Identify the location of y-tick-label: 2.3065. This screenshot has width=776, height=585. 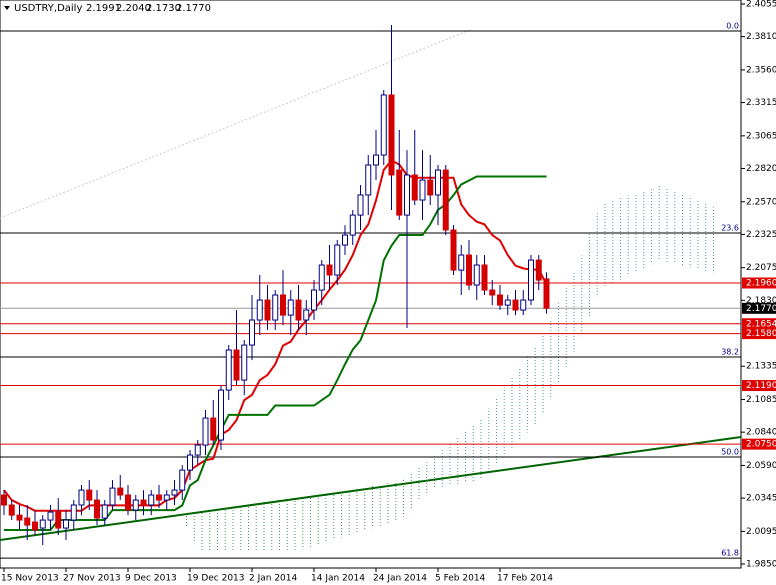
(761, 136).